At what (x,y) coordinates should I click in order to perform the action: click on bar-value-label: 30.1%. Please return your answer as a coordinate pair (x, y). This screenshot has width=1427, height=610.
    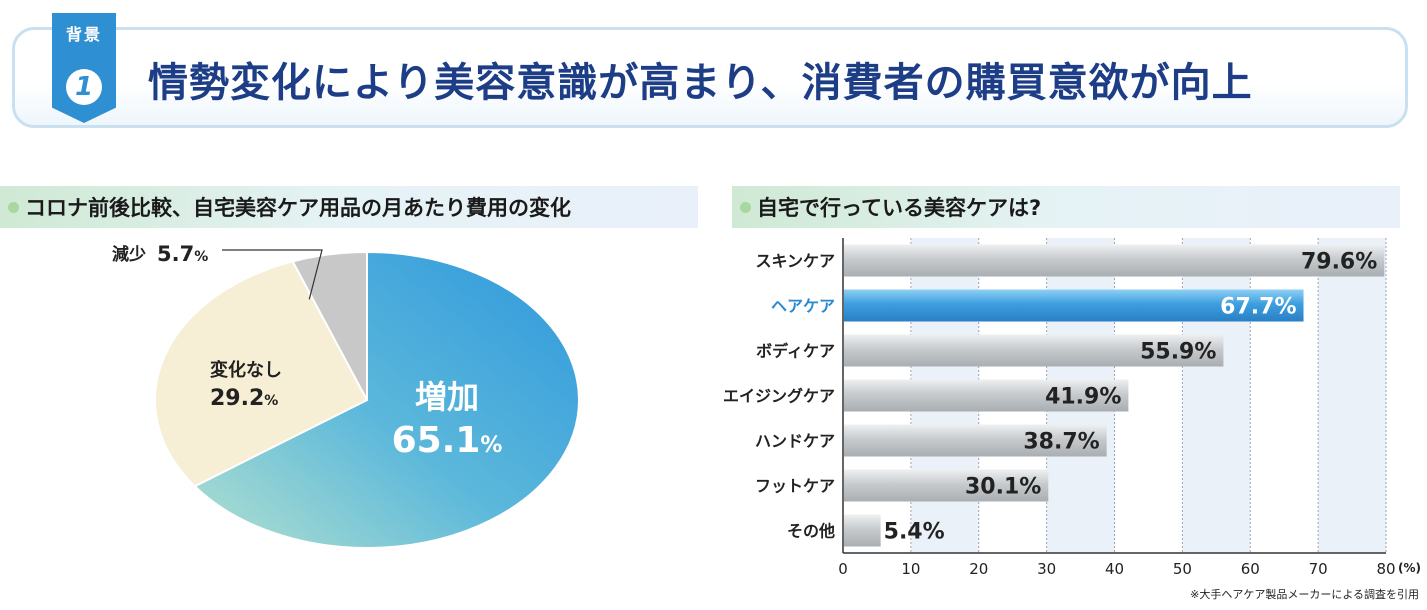
    Looking at the image, I should click on (1003, 487).